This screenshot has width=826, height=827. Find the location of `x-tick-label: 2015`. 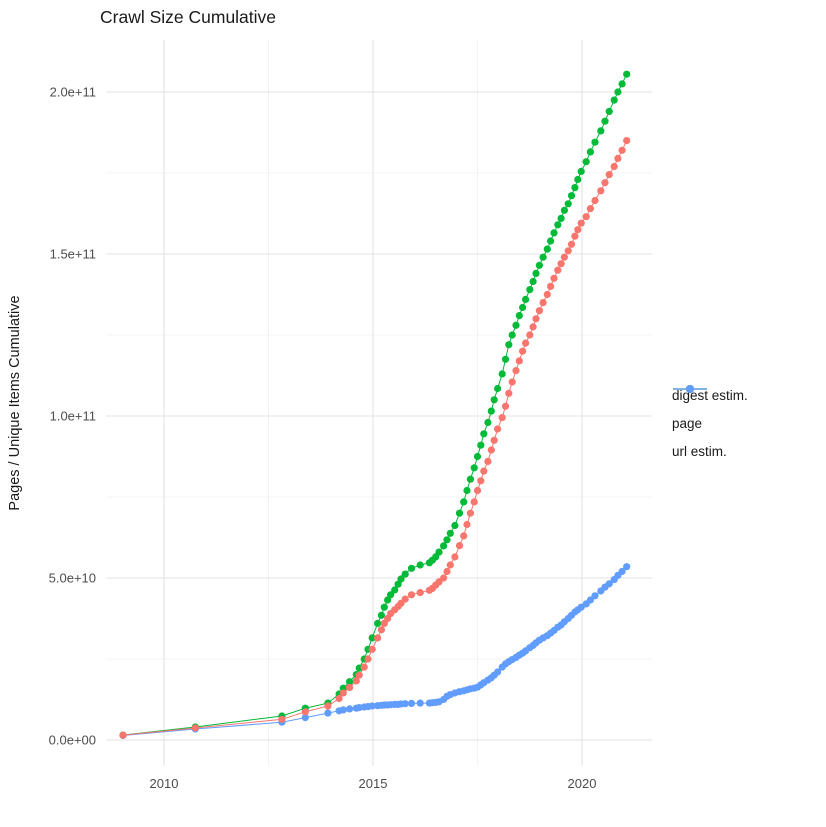

x-tick-label: 2015 is located at coordinates (373, 783).